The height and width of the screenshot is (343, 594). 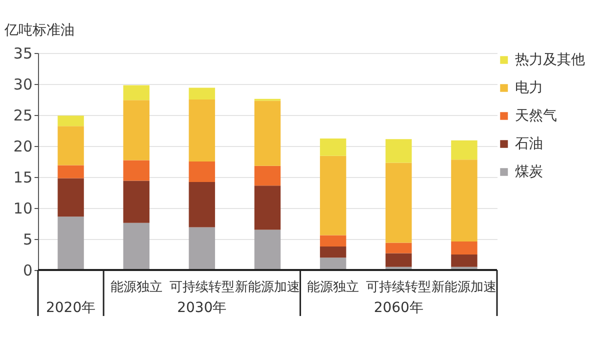 I want to click on y-tick-label: 0, so click(x=27, y=271).